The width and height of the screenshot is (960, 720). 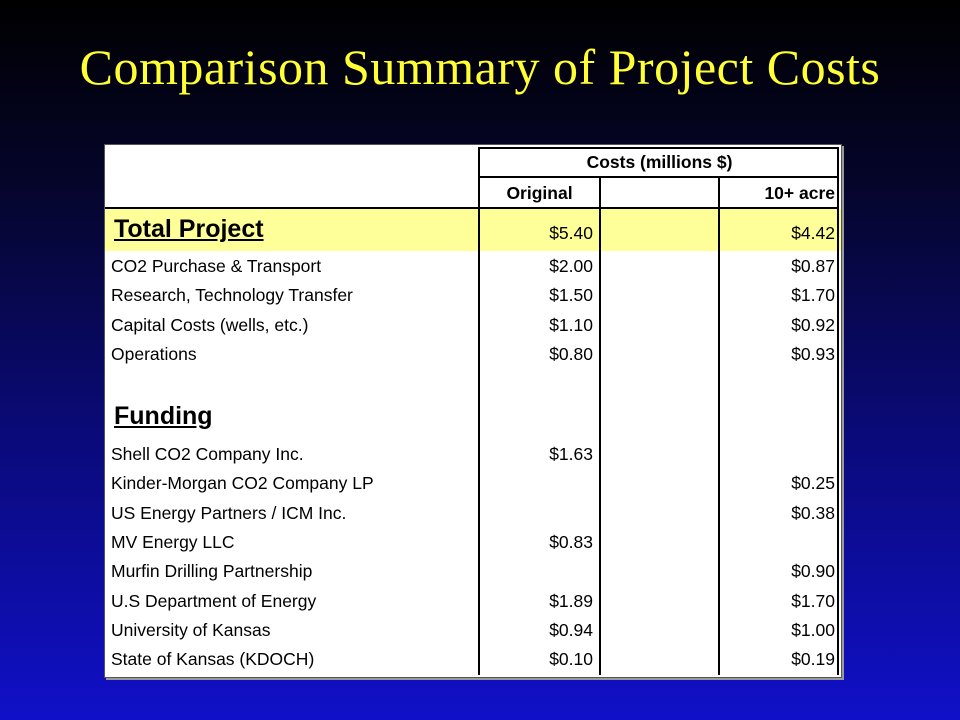 I want to click on funding-row-original: $0.83, so click(x=571, y=542).